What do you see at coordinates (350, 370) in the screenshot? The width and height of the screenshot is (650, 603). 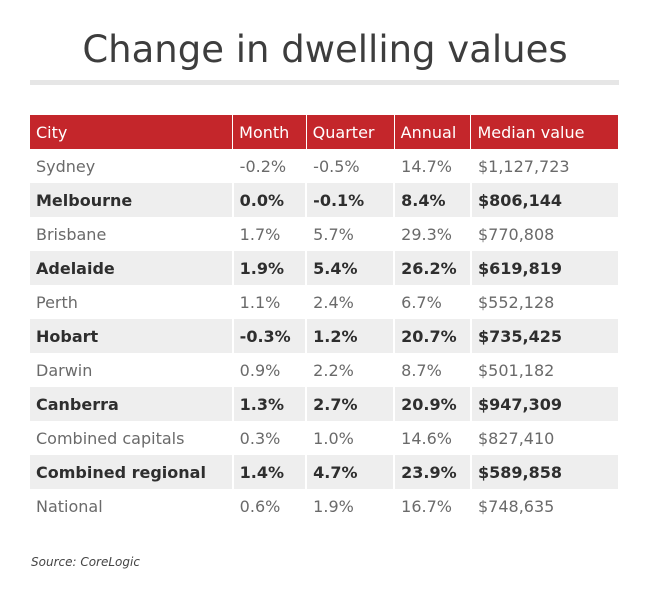 I see `cell-quarter: 2.2%` at bounding box center [350, 370].